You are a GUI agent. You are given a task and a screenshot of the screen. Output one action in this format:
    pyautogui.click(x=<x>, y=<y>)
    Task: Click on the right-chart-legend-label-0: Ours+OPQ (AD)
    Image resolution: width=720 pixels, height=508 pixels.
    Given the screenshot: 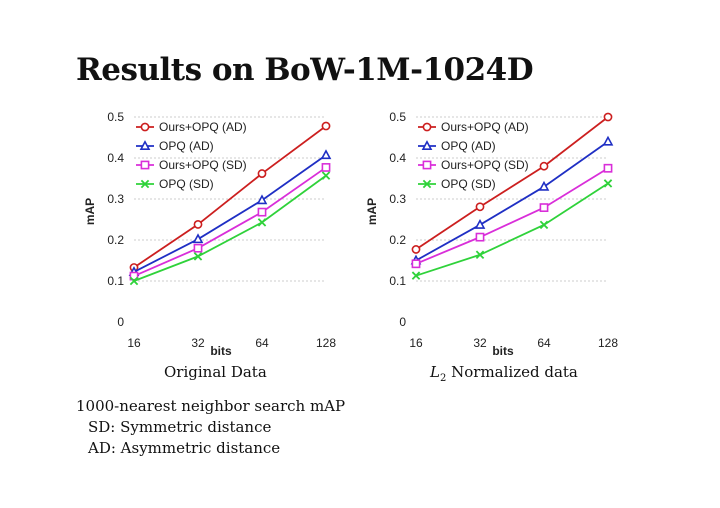 What is the action you would take?
    pyautogui.click(x=485, y=127)
    